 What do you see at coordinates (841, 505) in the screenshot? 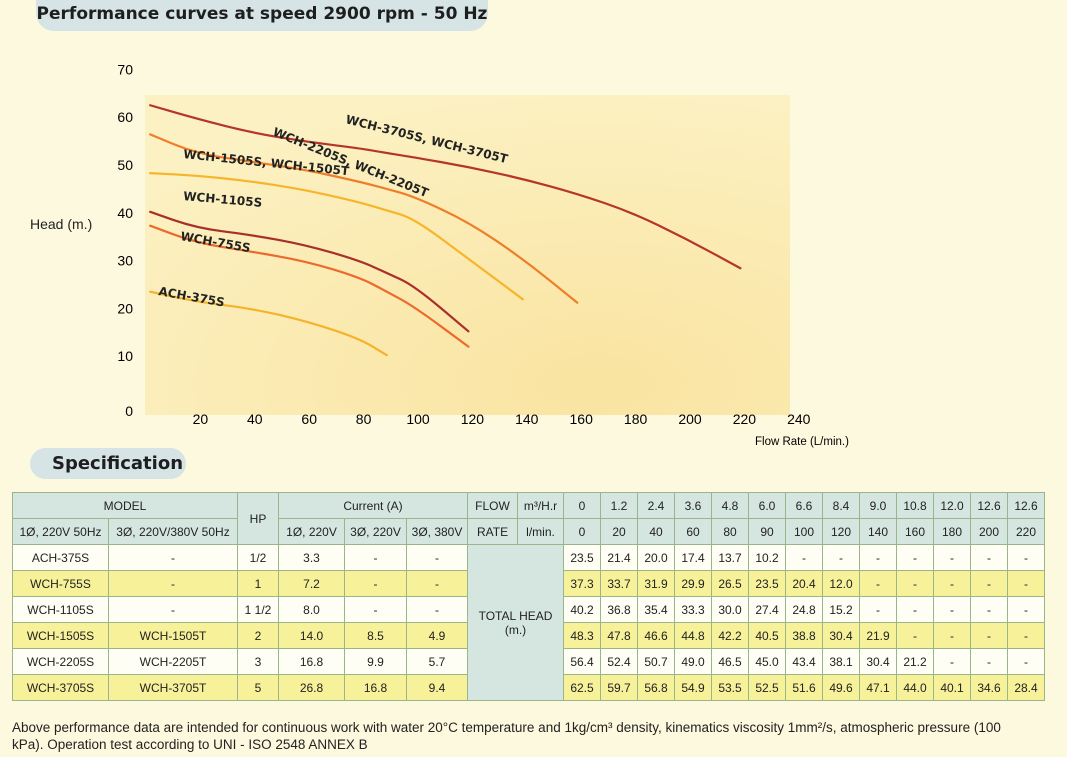
I see `flow-m3h-cell: 8.4` at bounding box center [841, 505].